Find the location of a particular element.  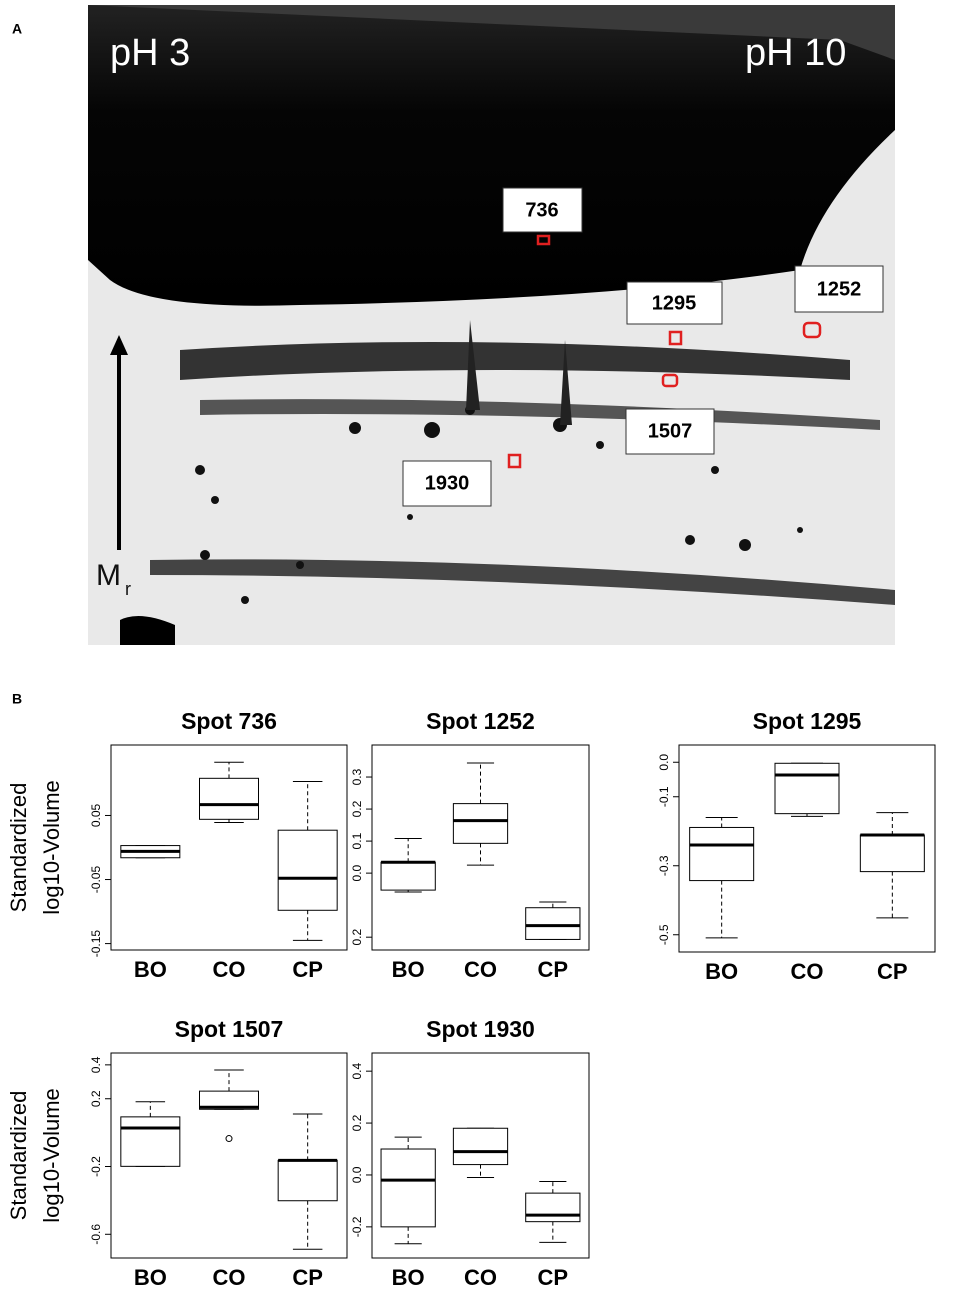

spot-label: 1930 is located at coordinates (447, 483).